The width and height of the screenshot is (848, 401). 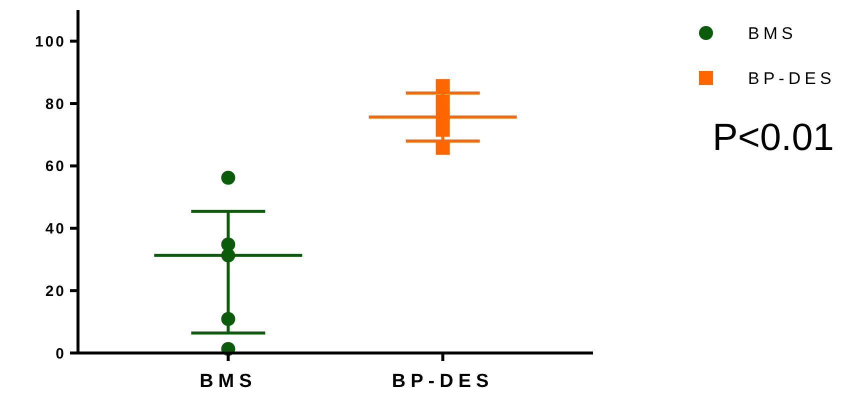 What do you see at coordinates (55, 167) in the screenshot?
I see `y-tick-label: 60` at bounding box center [55, 167].